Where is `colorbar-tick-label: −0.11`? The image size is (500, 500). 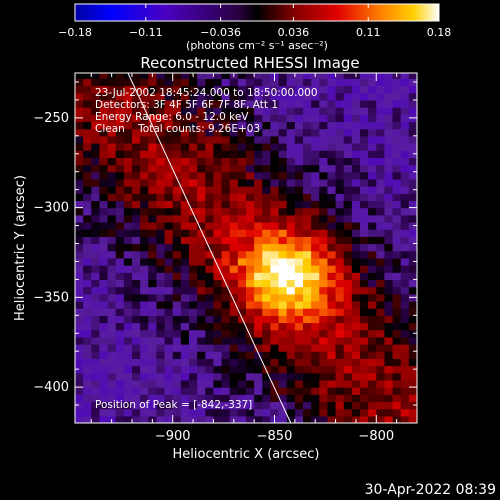
colorbar-tick-label: −0.11 is located at coordinates (146, 32).